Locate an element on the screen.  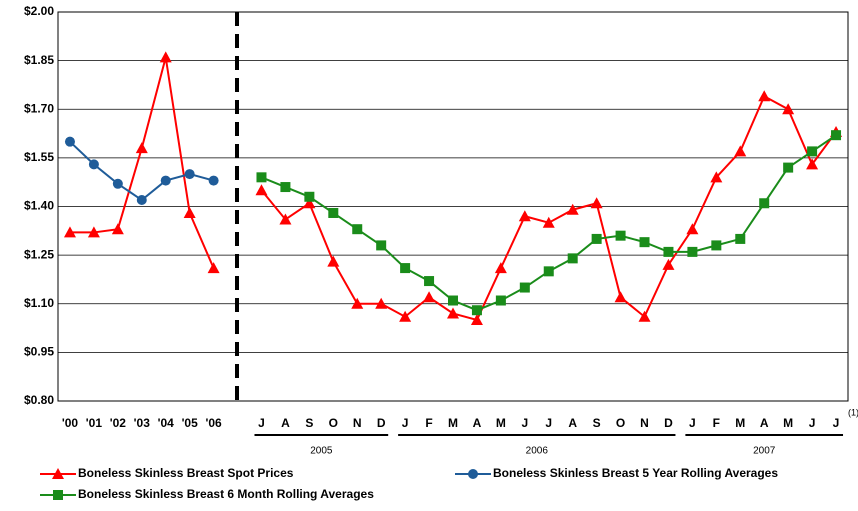
x-tick-label: '02 is located at coordinates (118, 423).